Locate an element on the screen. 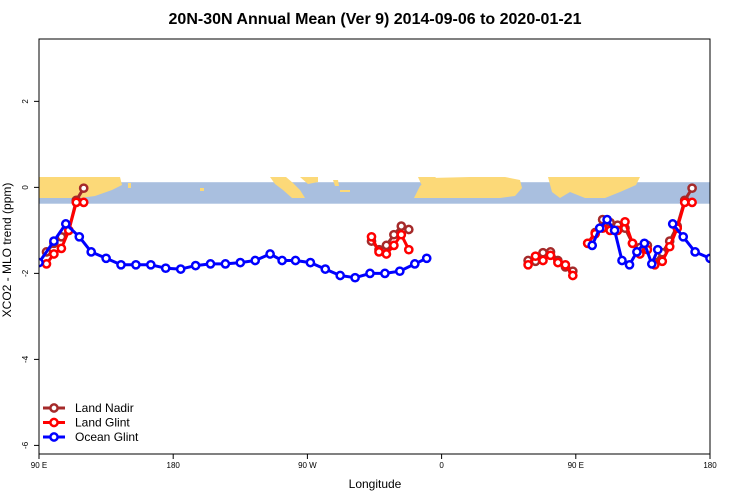 This screenshot has height=500, width=750. y-tick-label: -6 is located at coordinates (25, 445).